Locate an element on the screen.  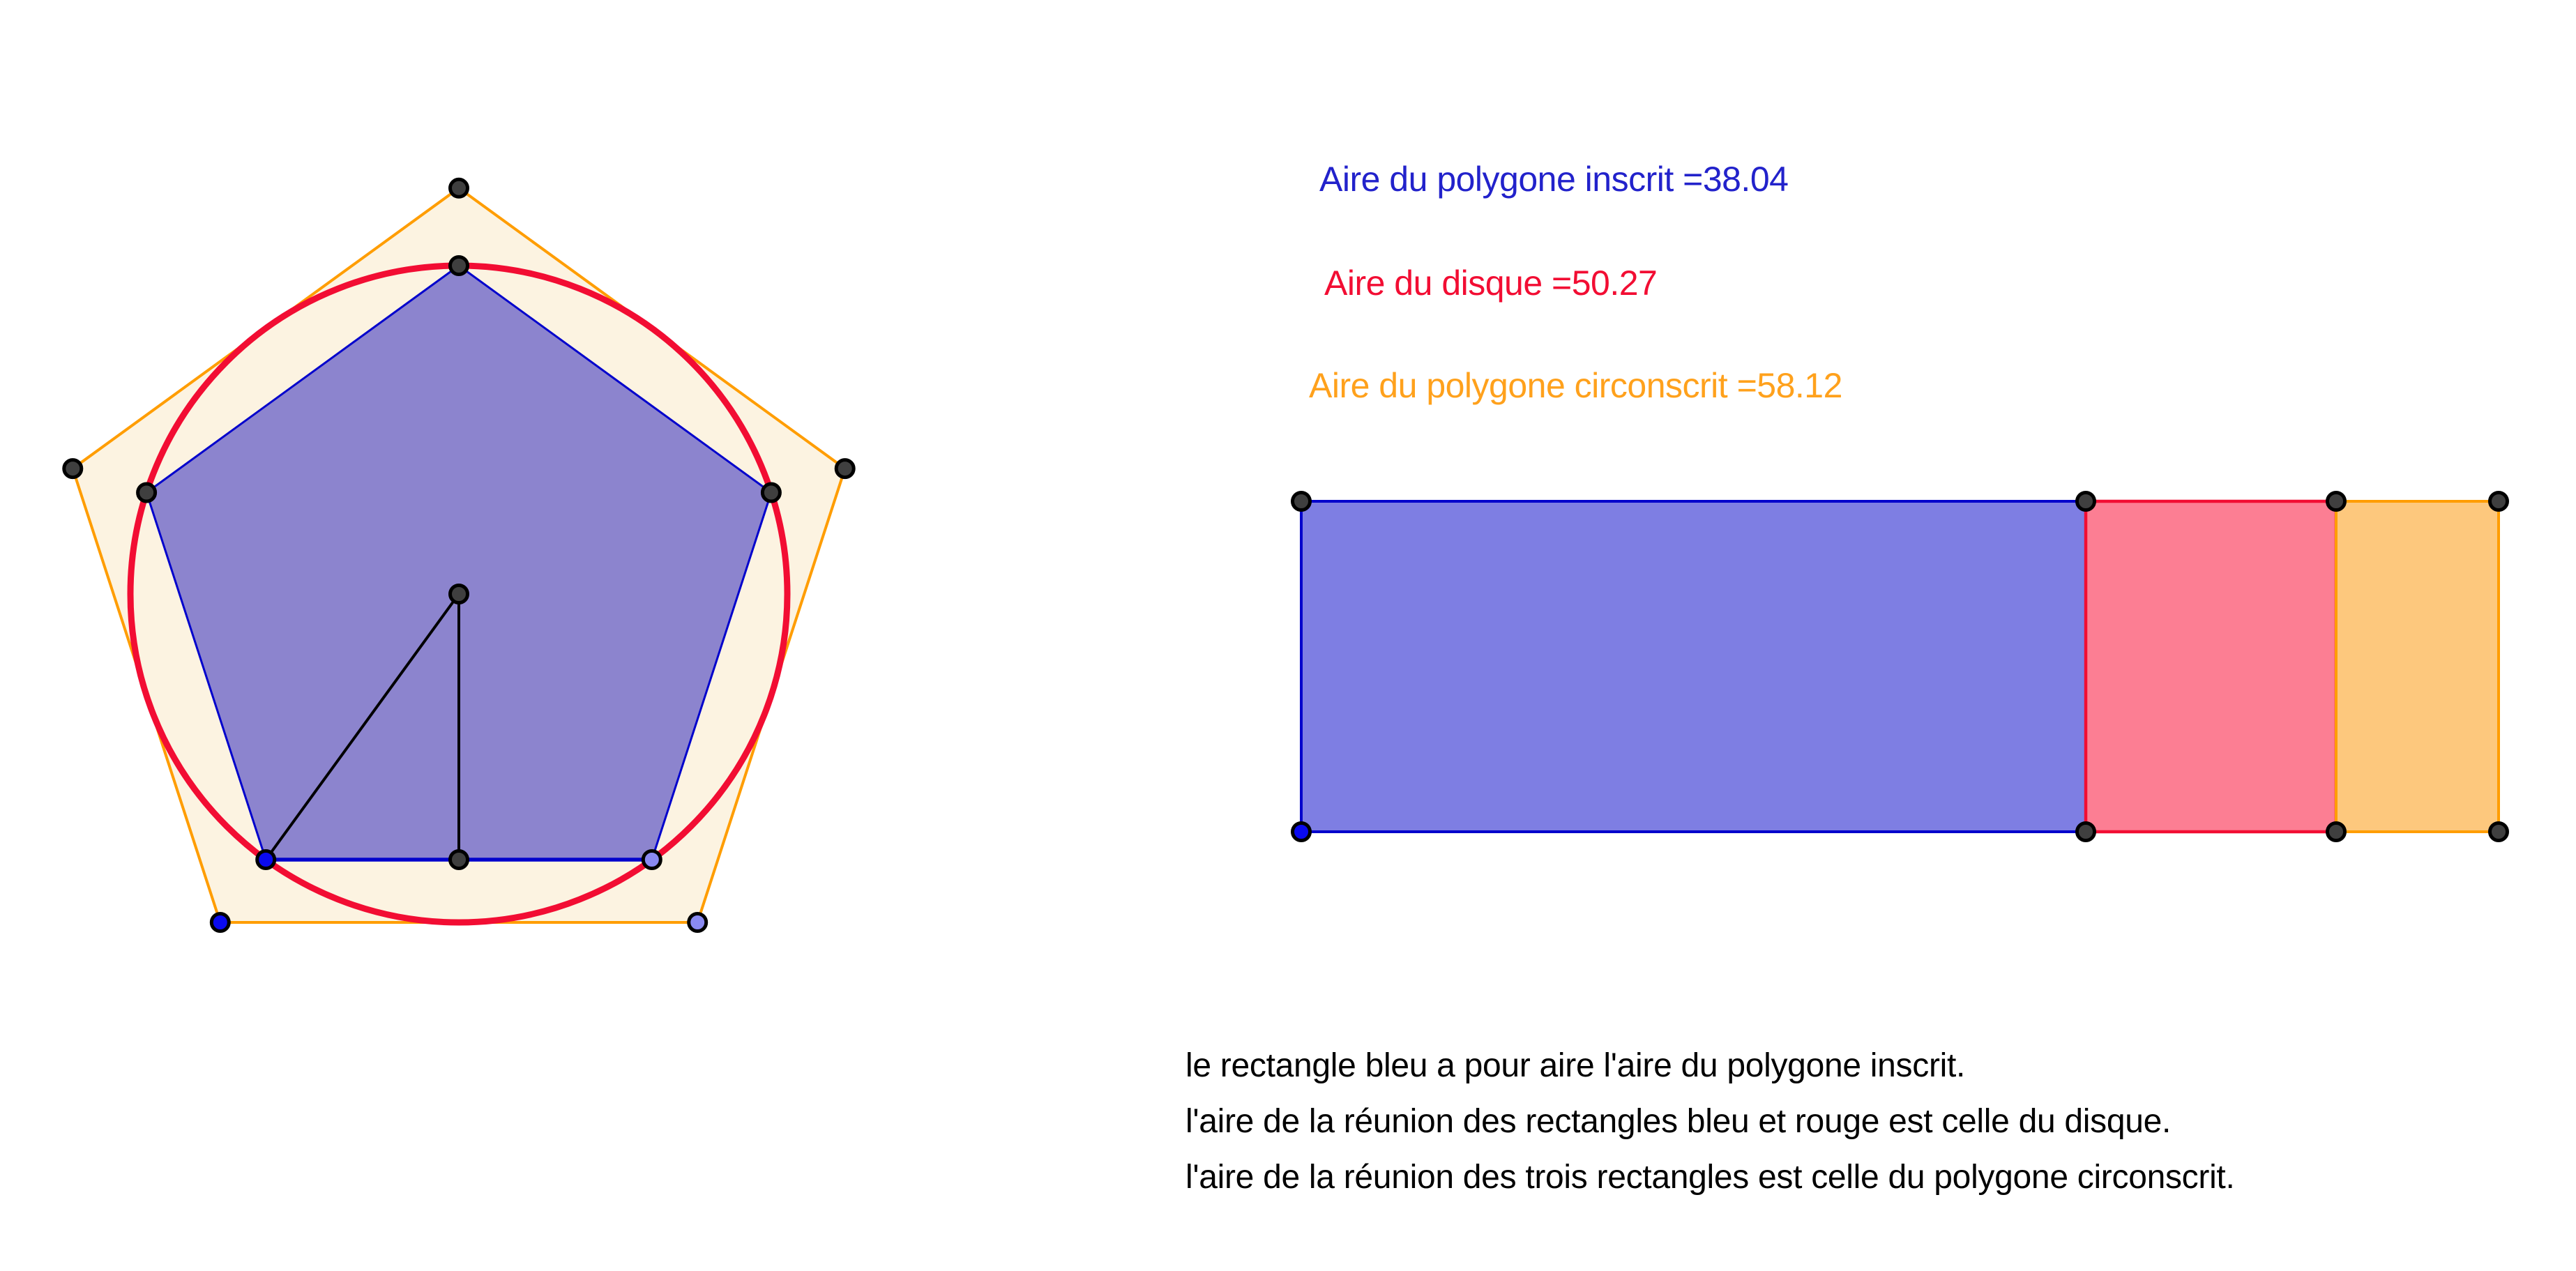
point-inner-bottom-right is located at coordinates (651, 859).